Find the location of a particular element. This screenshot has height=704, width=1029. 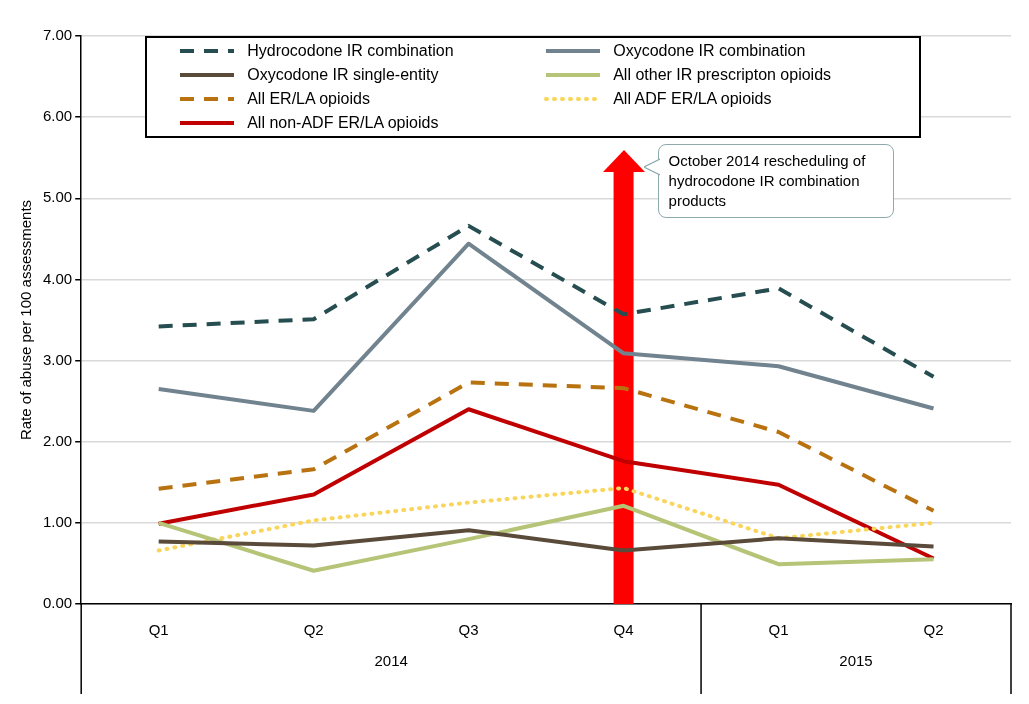

legend-label: All other IR prescripton opioids is located at coordinates (722, 75).